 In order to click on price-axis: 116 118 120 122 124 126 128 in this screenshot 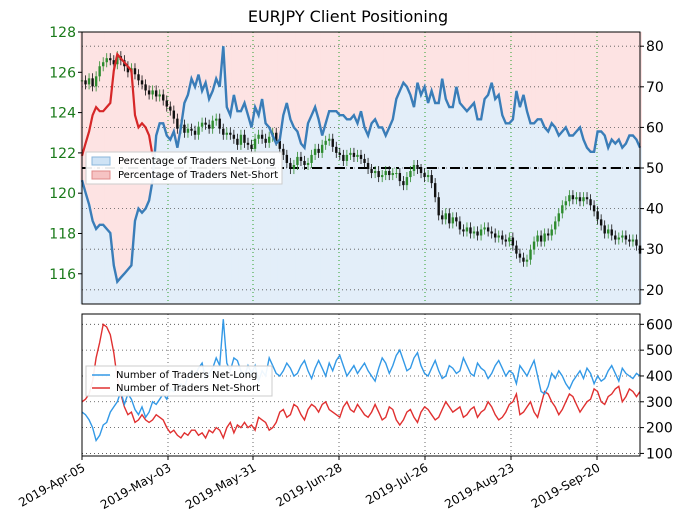, I will do `click(65, 154)`.